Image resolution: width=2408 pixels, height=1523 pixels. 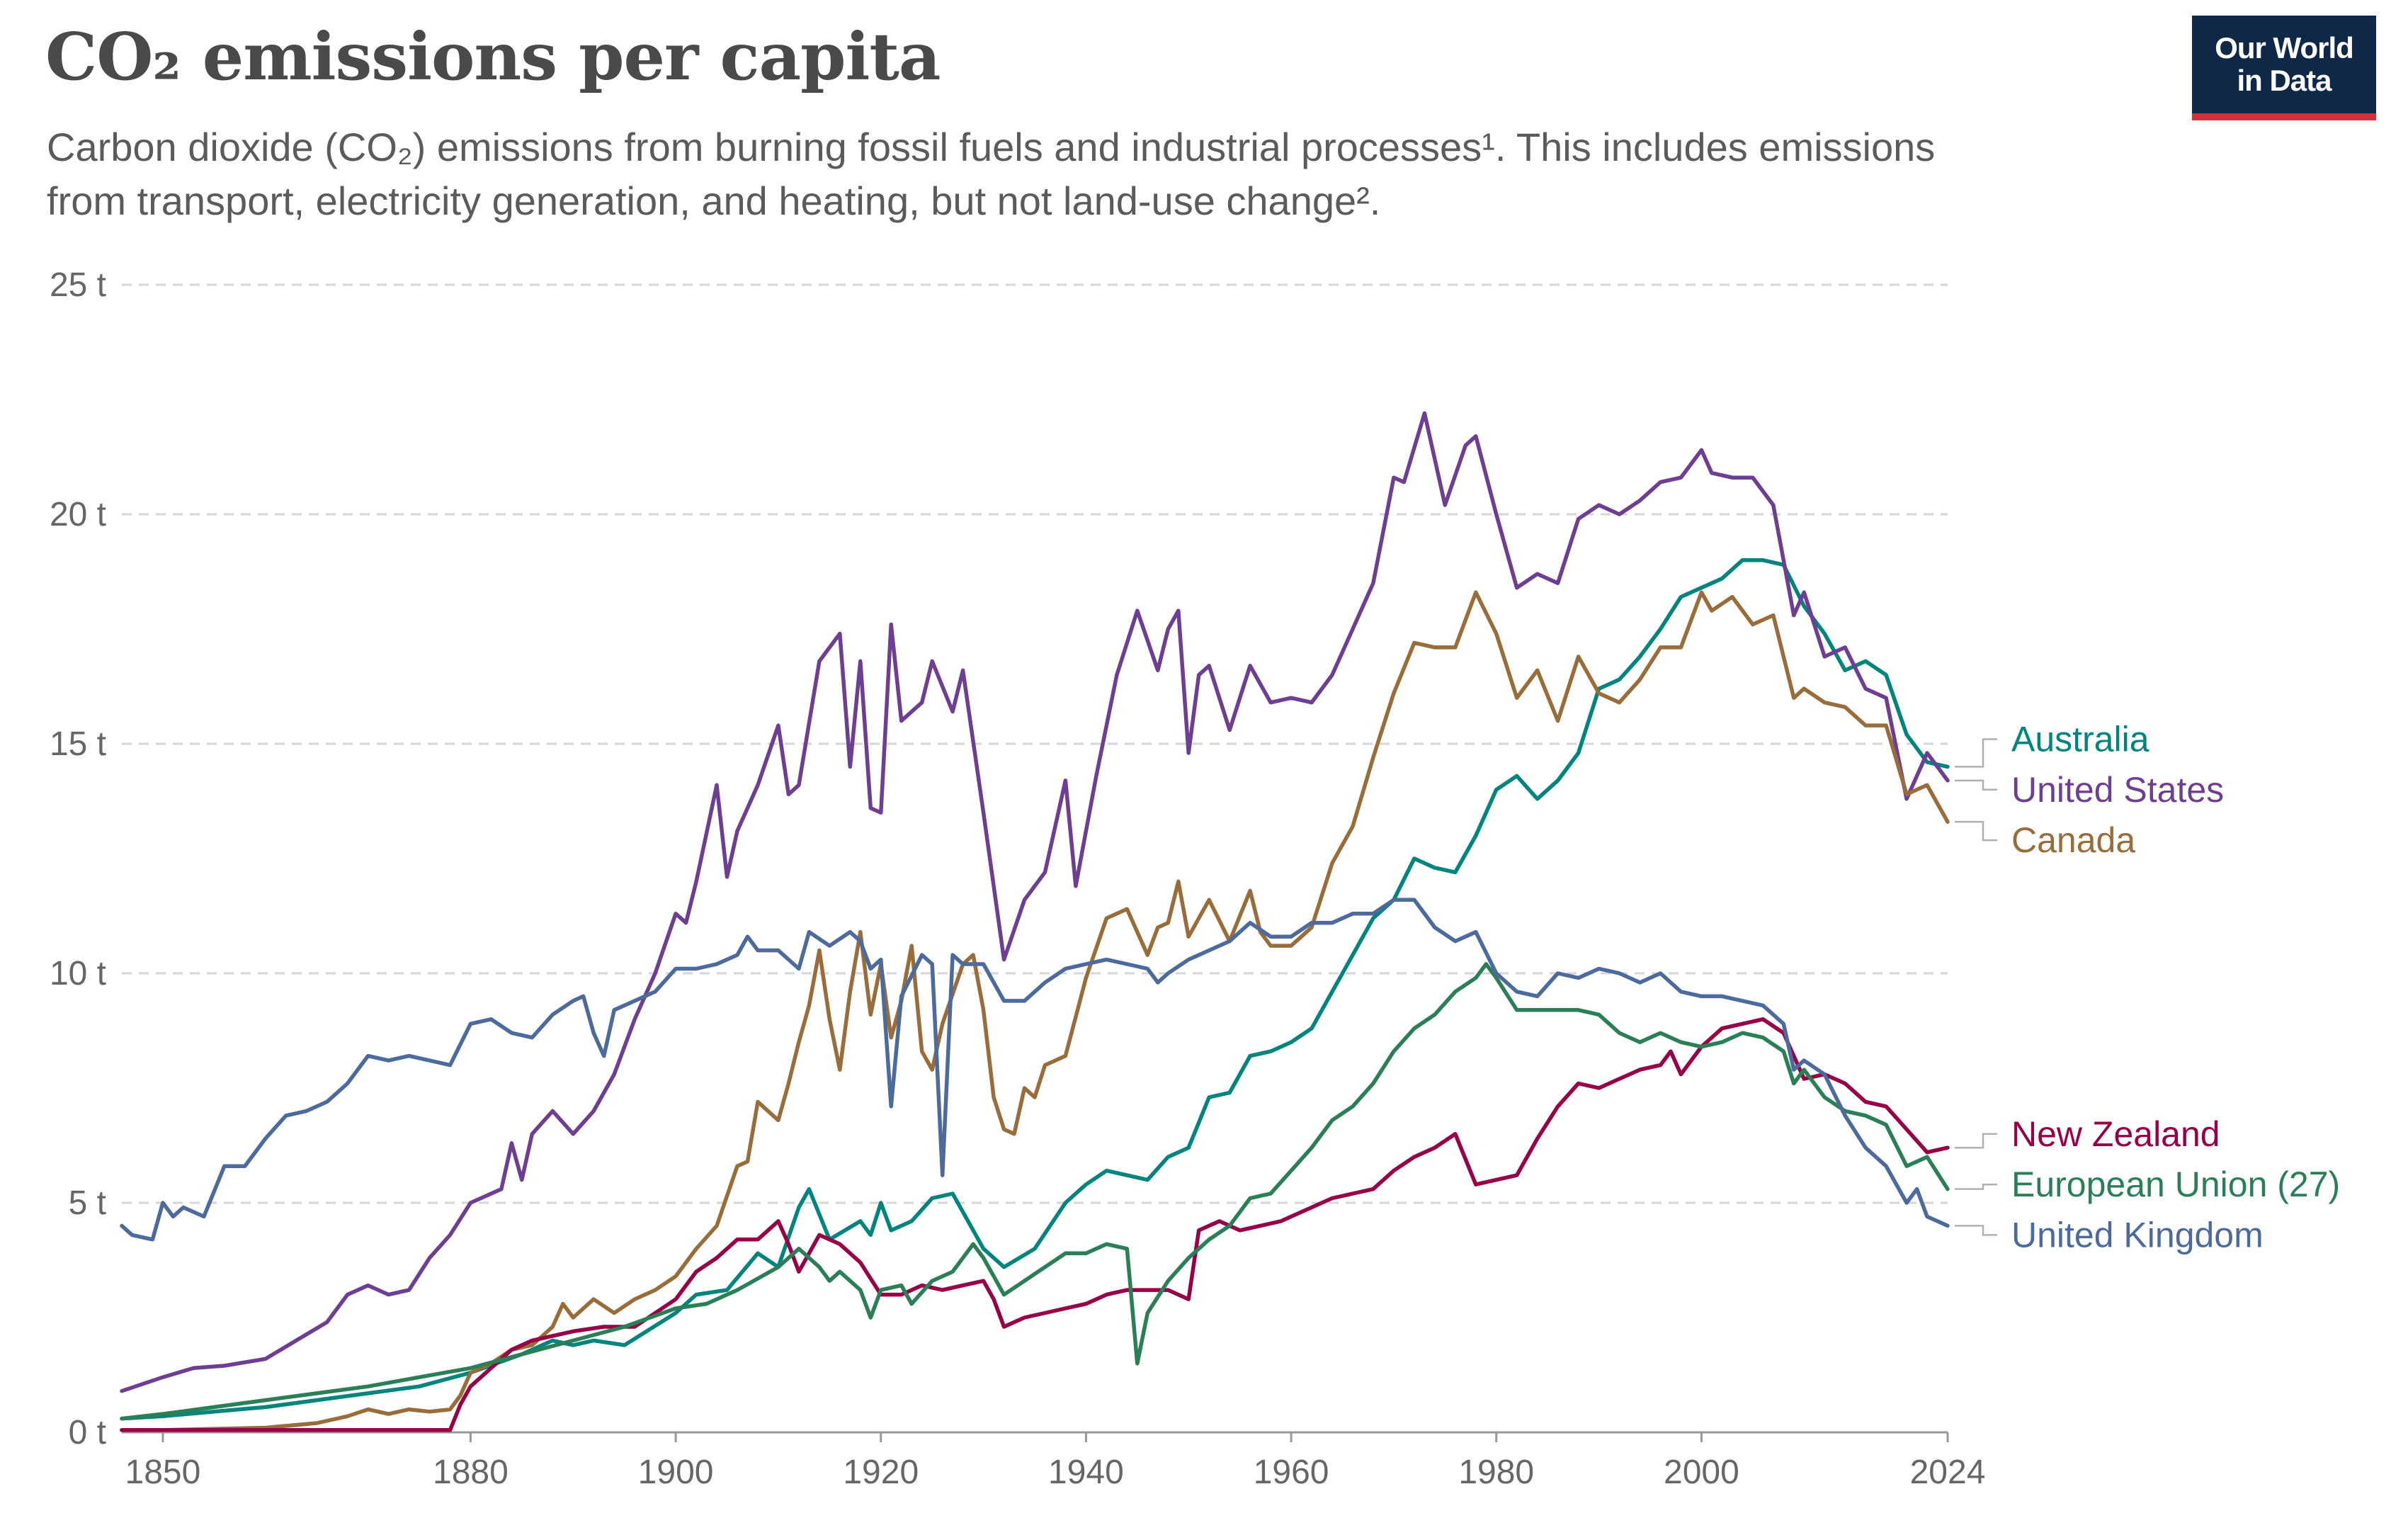 What do you see at coordinates (2073, 840) in the screenshot?
I see `legend-label: Canada` at bounding box center [2073, 840].